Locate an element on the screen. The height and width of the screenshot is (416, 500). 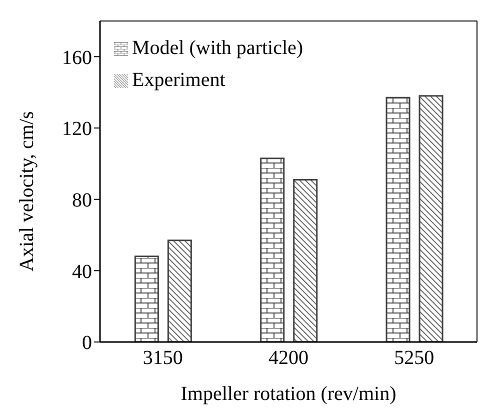
y-axis-title: Axial velocity, cm/s is located at coordinates (27, 191).